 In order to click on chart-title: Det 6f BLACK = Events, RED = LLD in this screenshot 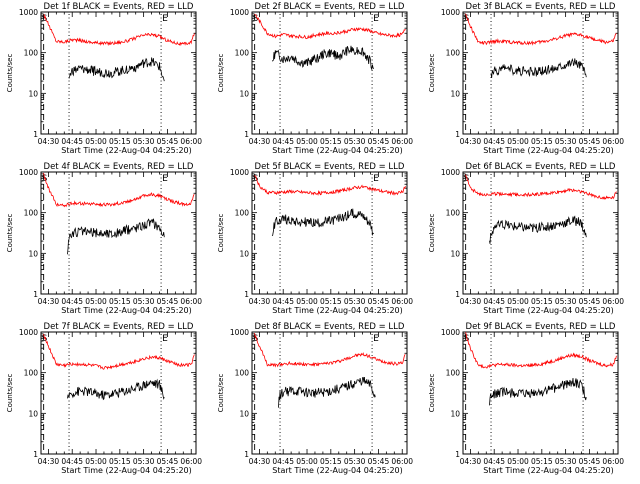, I will do `click(541, 167)`.